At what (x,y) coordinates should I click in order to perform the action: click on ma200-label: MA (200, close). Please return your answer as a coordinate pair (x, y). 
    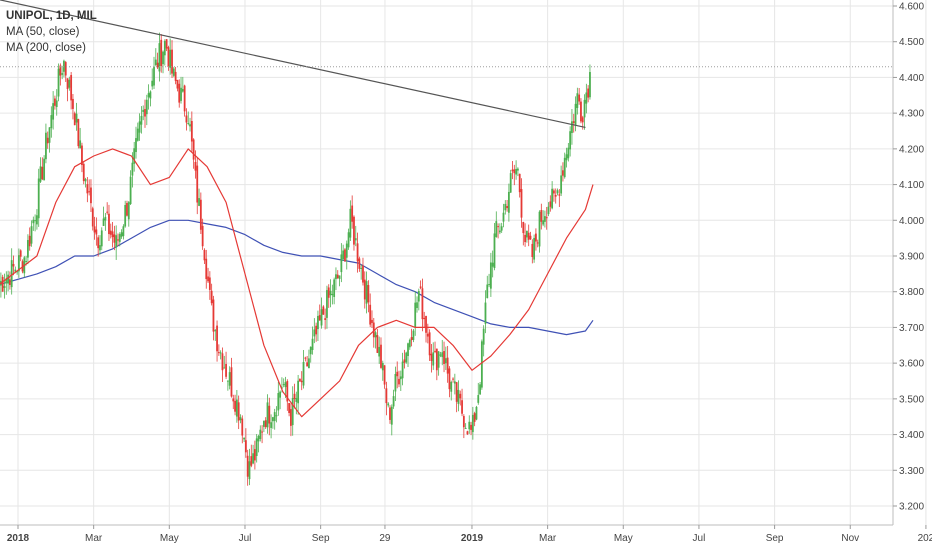
    Looking at the image, I should click on (46, 48).